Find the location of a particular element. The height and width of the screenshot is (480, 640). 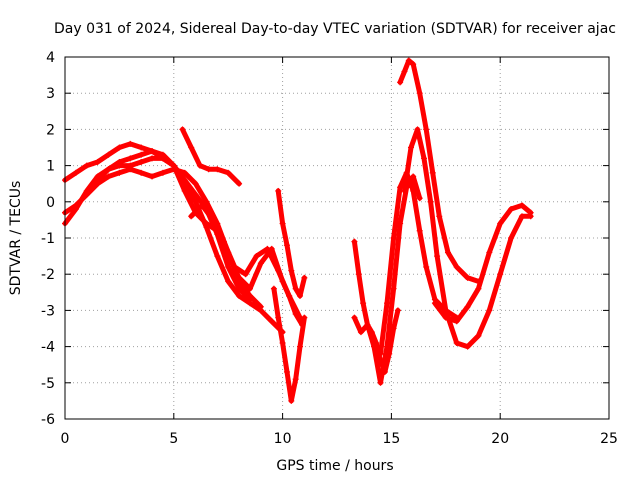

x-axis-label: GPS time / hours is located at coordinates (334, 466).